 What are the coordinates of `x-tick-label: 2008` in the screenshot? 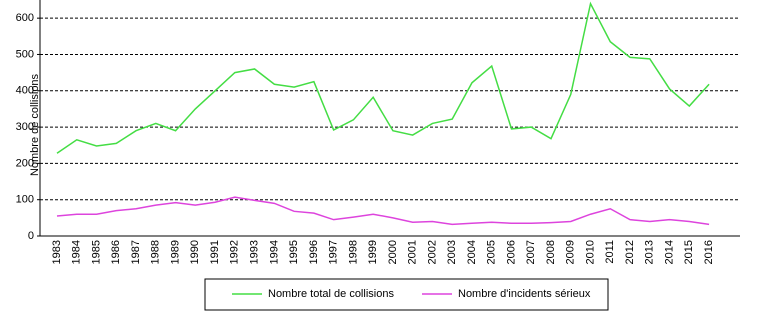 It's located at (551, 252).